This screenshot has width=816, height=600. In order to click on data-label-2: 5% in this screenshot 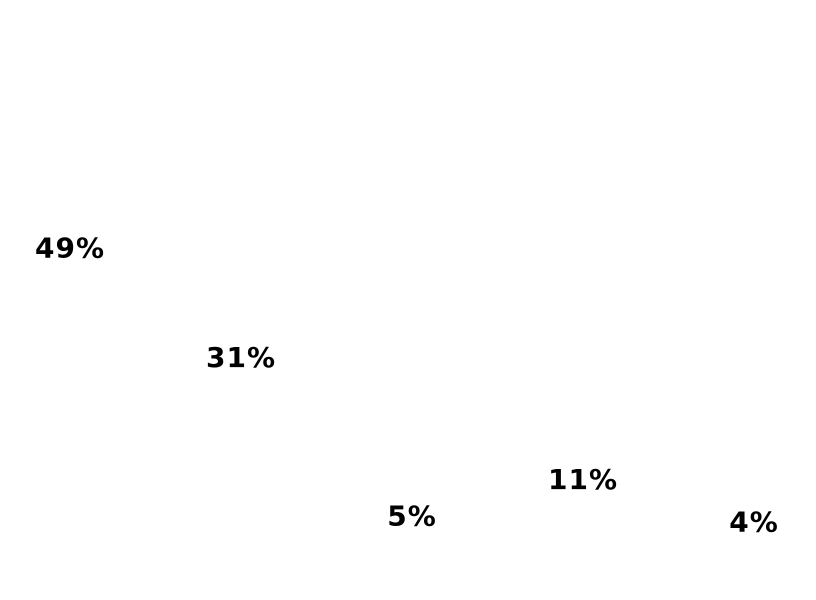, I will do `click(412, 516)`.